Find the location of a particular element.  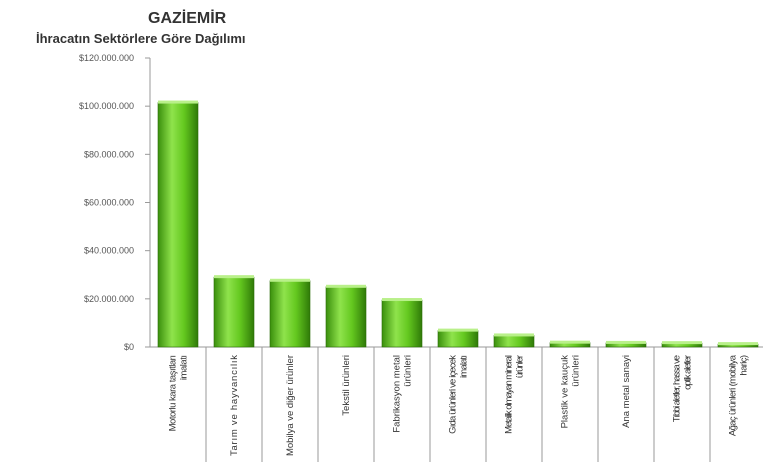

x-tick-label-text: Metalik olmayan mineralürünler is located at coordinates (515, 394).